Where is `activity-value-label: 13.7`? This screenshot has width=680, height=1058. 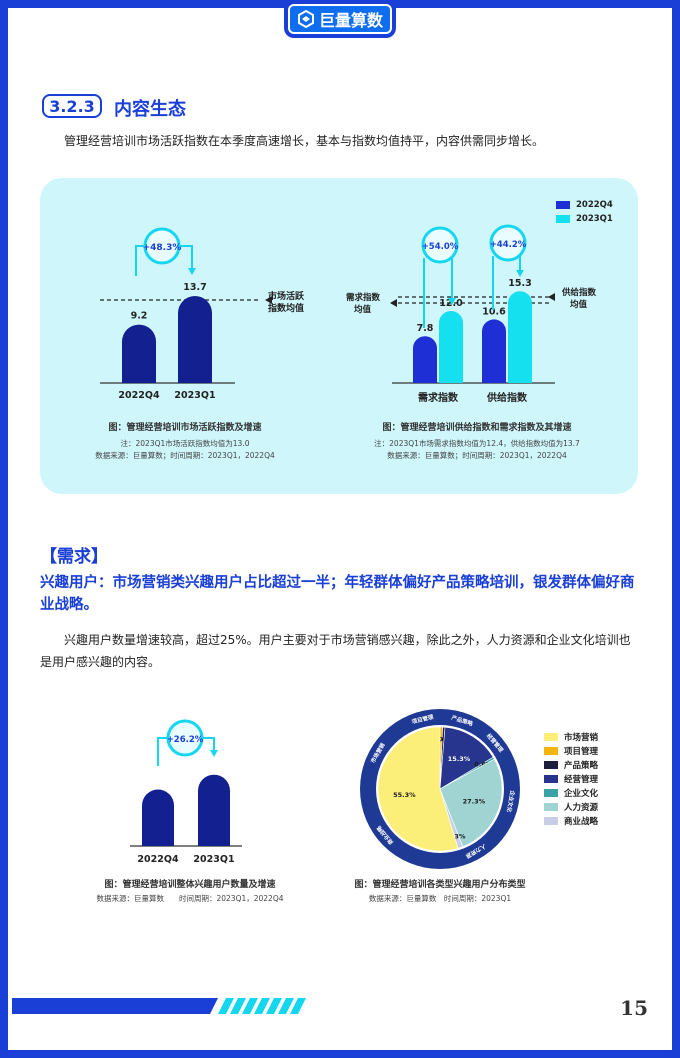
activity-value-label: 13.7 is located at coordinates (194, 287).